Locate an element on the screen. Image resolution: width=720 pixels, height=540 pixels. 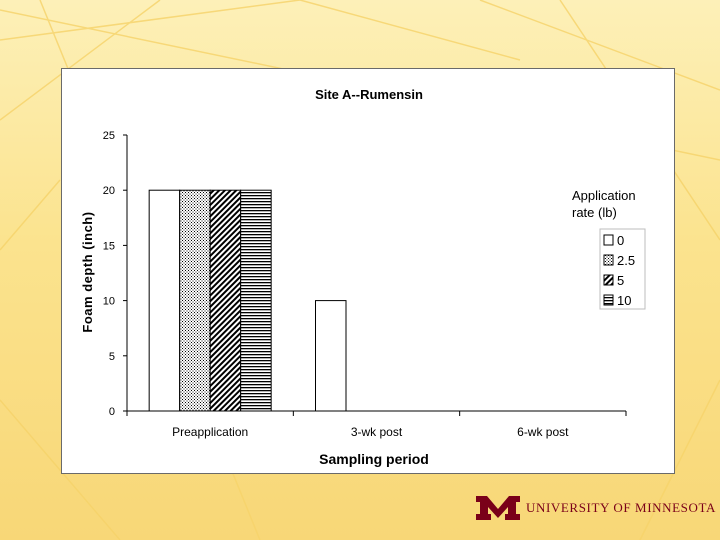
y-axis-label: Foam depth (inch) is located at coordinates (87, 271).